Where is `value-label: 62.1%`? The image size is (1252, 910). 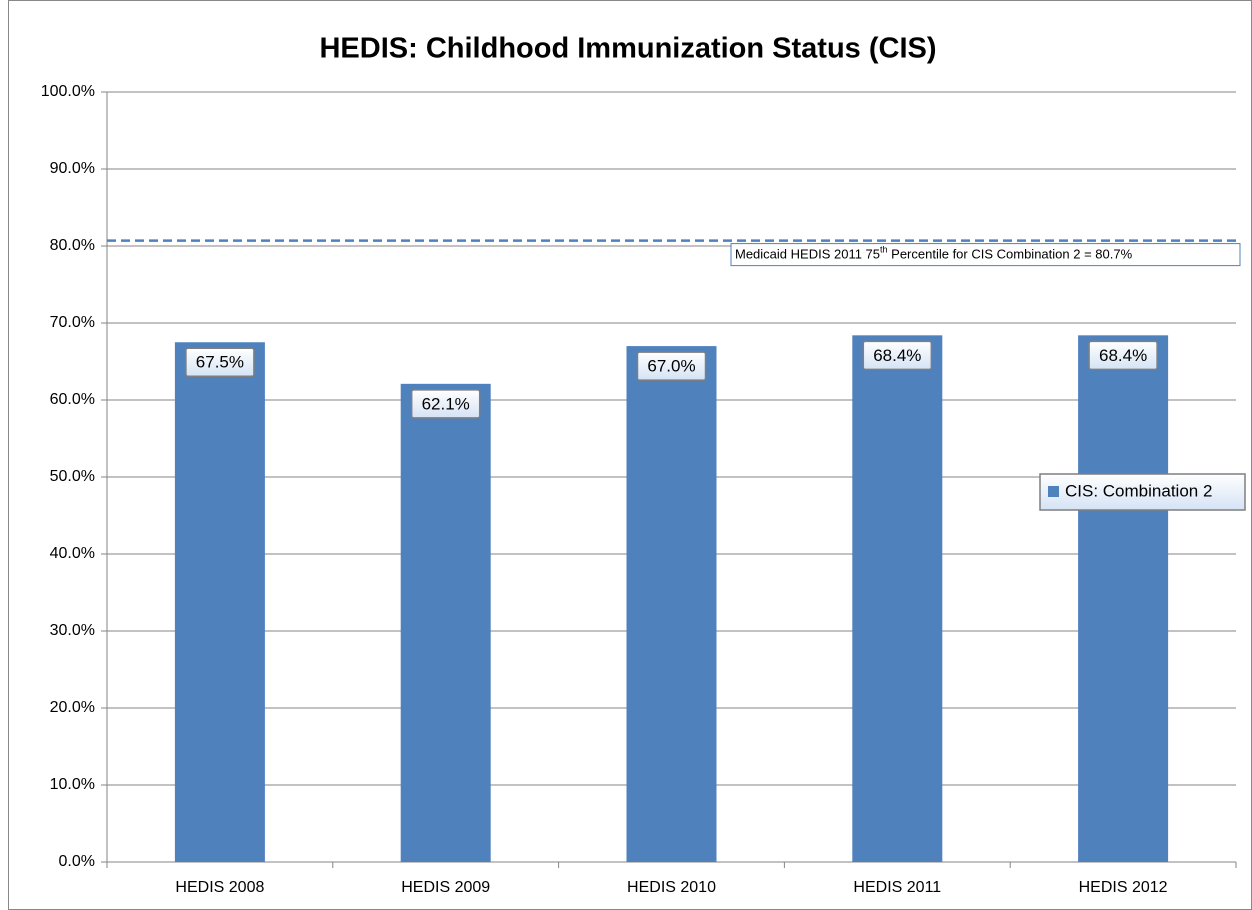
value-label: 62.1% is located at coordinates (446, 403).